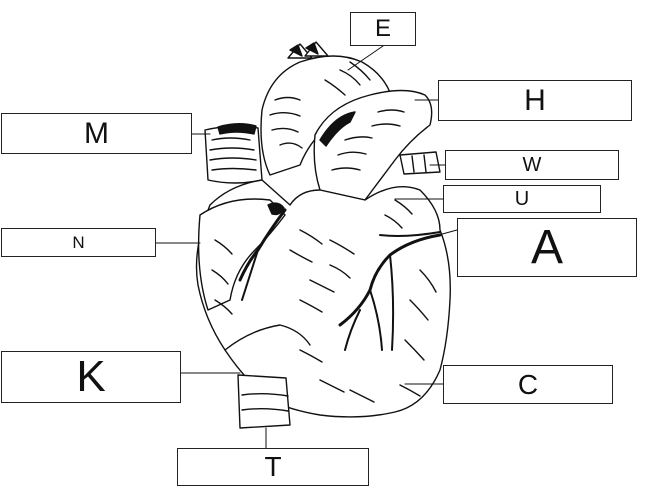  I want to click on label-e: E, so click(383, 29).